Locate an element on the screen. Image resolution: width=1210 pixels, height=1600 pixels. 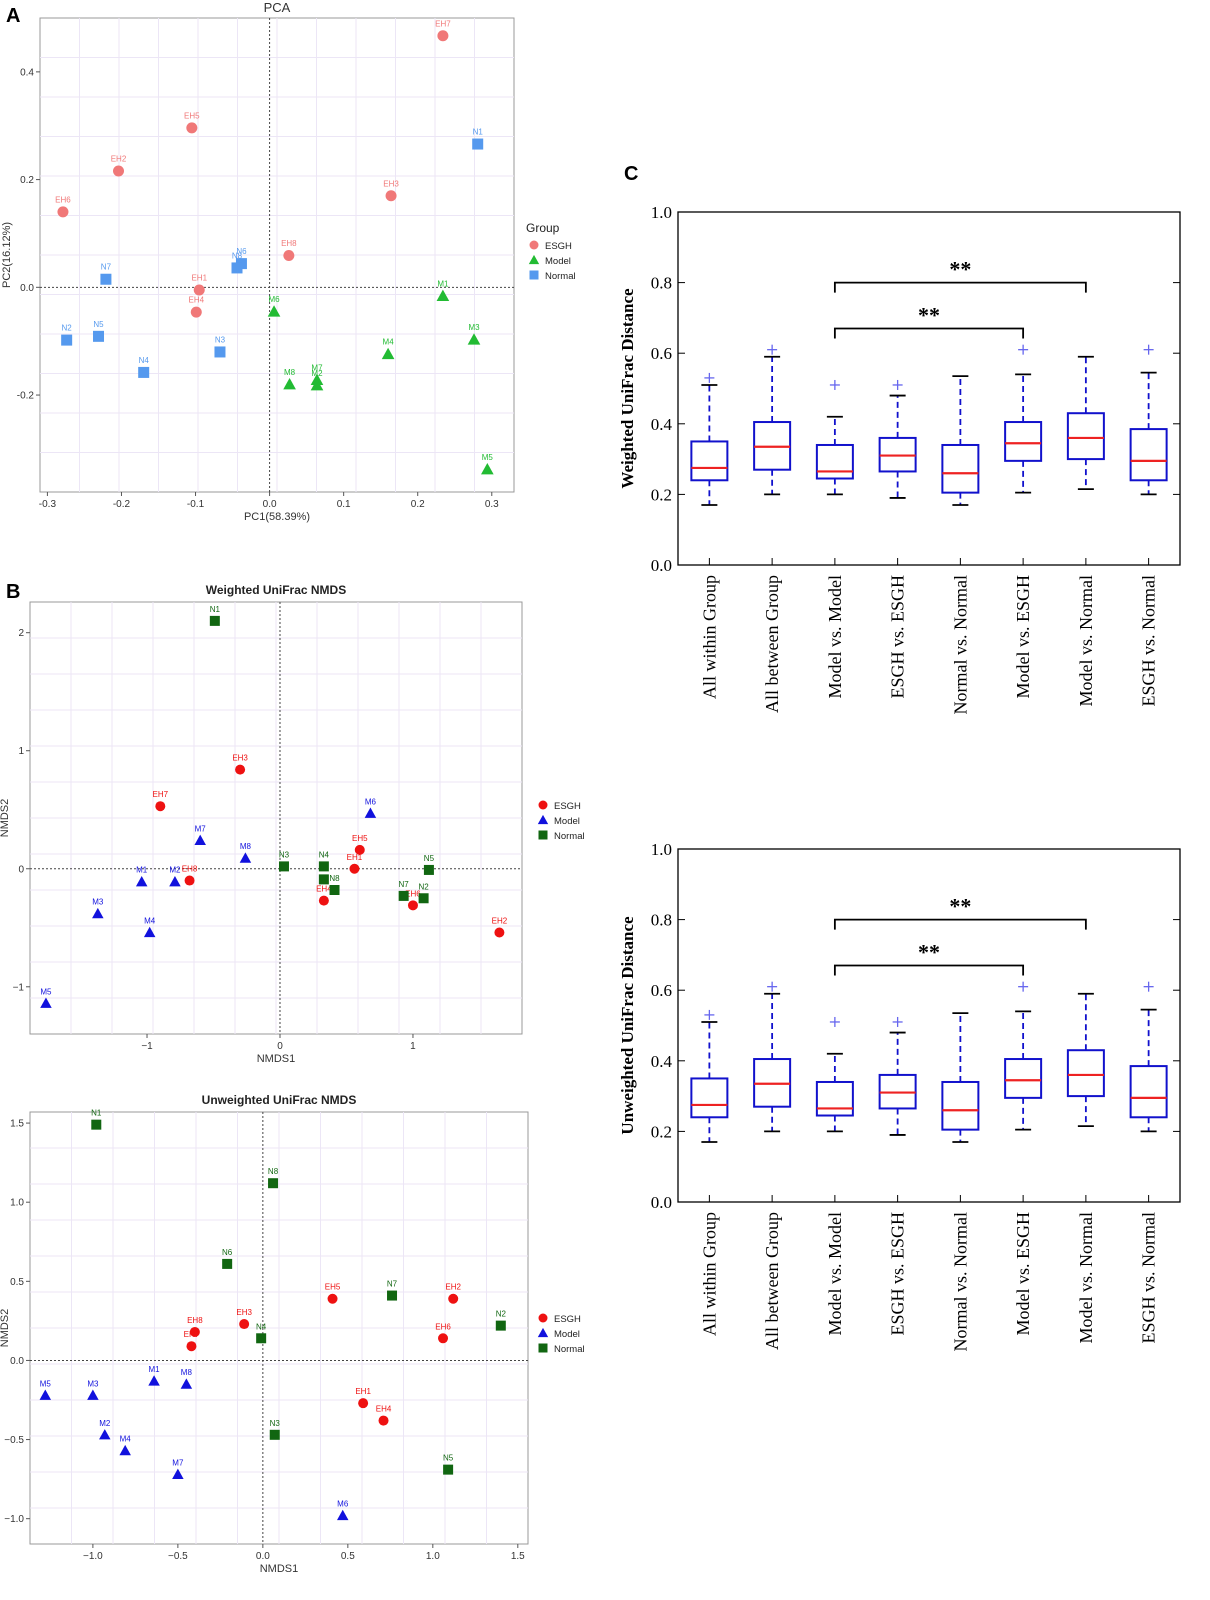
point-eh3 is located at coordinates (391, 196).